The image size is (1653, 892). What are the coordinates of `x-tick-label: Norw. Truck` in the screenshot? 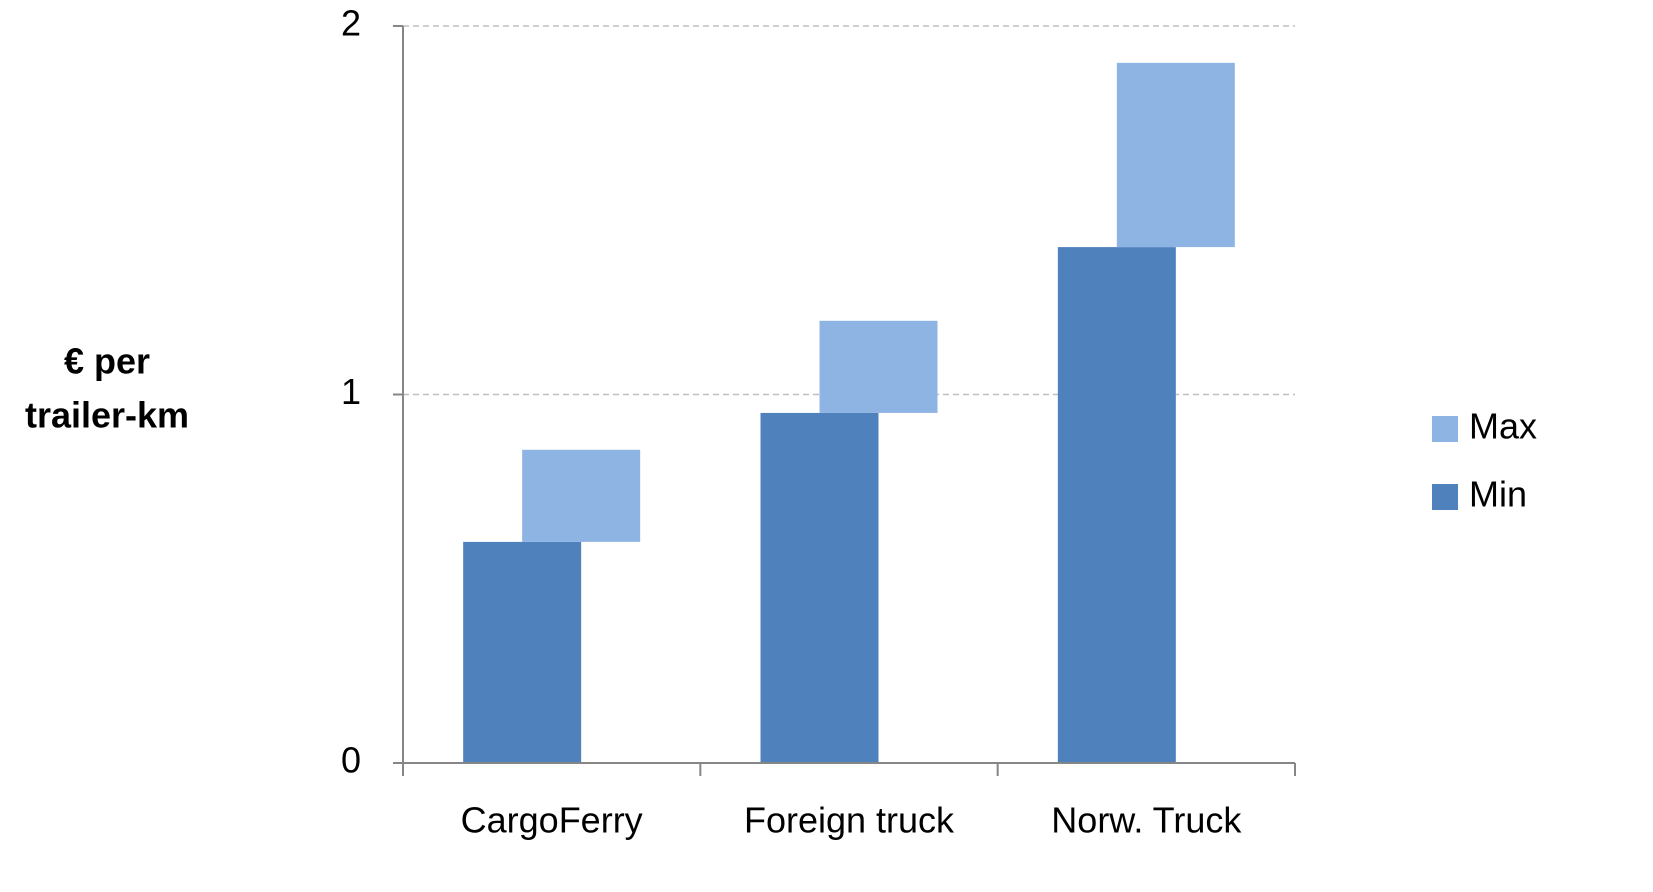 It's located at (1146, 820).